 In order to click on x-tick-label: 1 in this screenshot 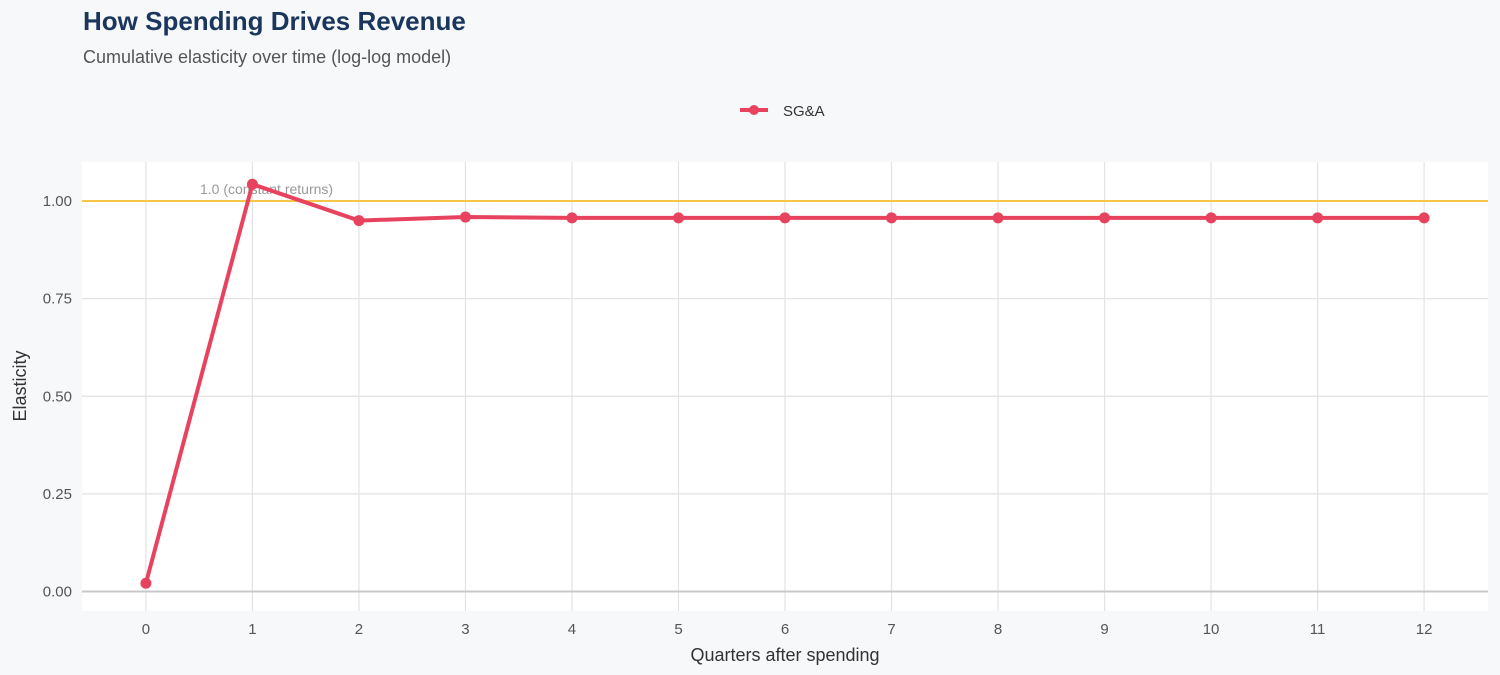, I will do `click(252, 629)`.